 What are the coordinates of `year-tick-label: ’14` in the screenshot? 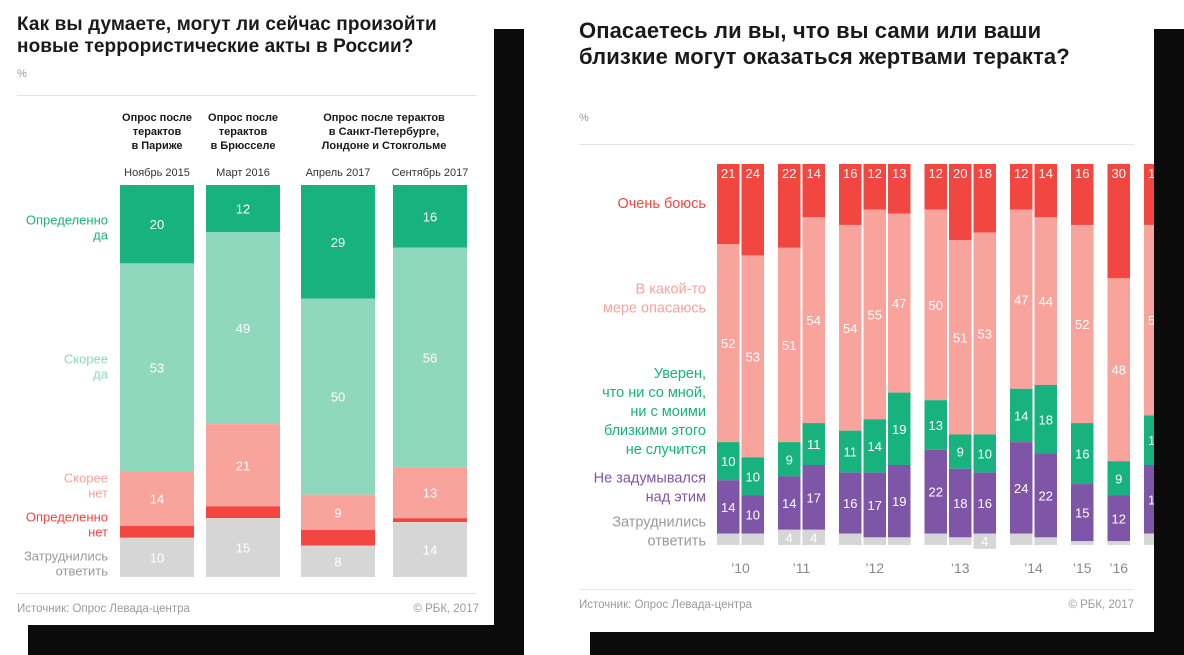 It's located at (1033, 568).